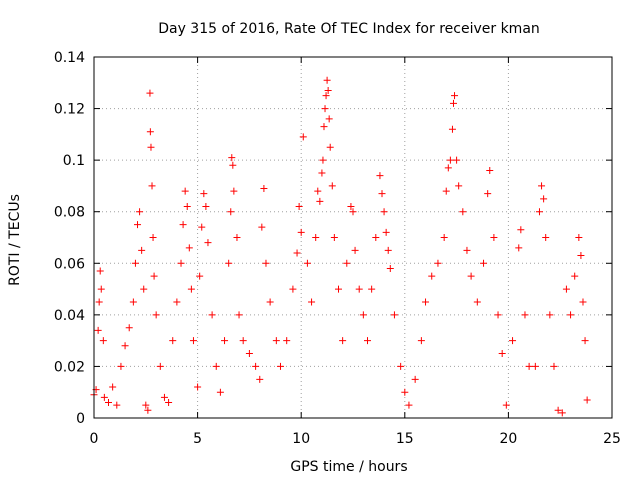 This screenshot has height=480, width=640. I want to click on y-tick-label: 0.14, so click(69, 58).